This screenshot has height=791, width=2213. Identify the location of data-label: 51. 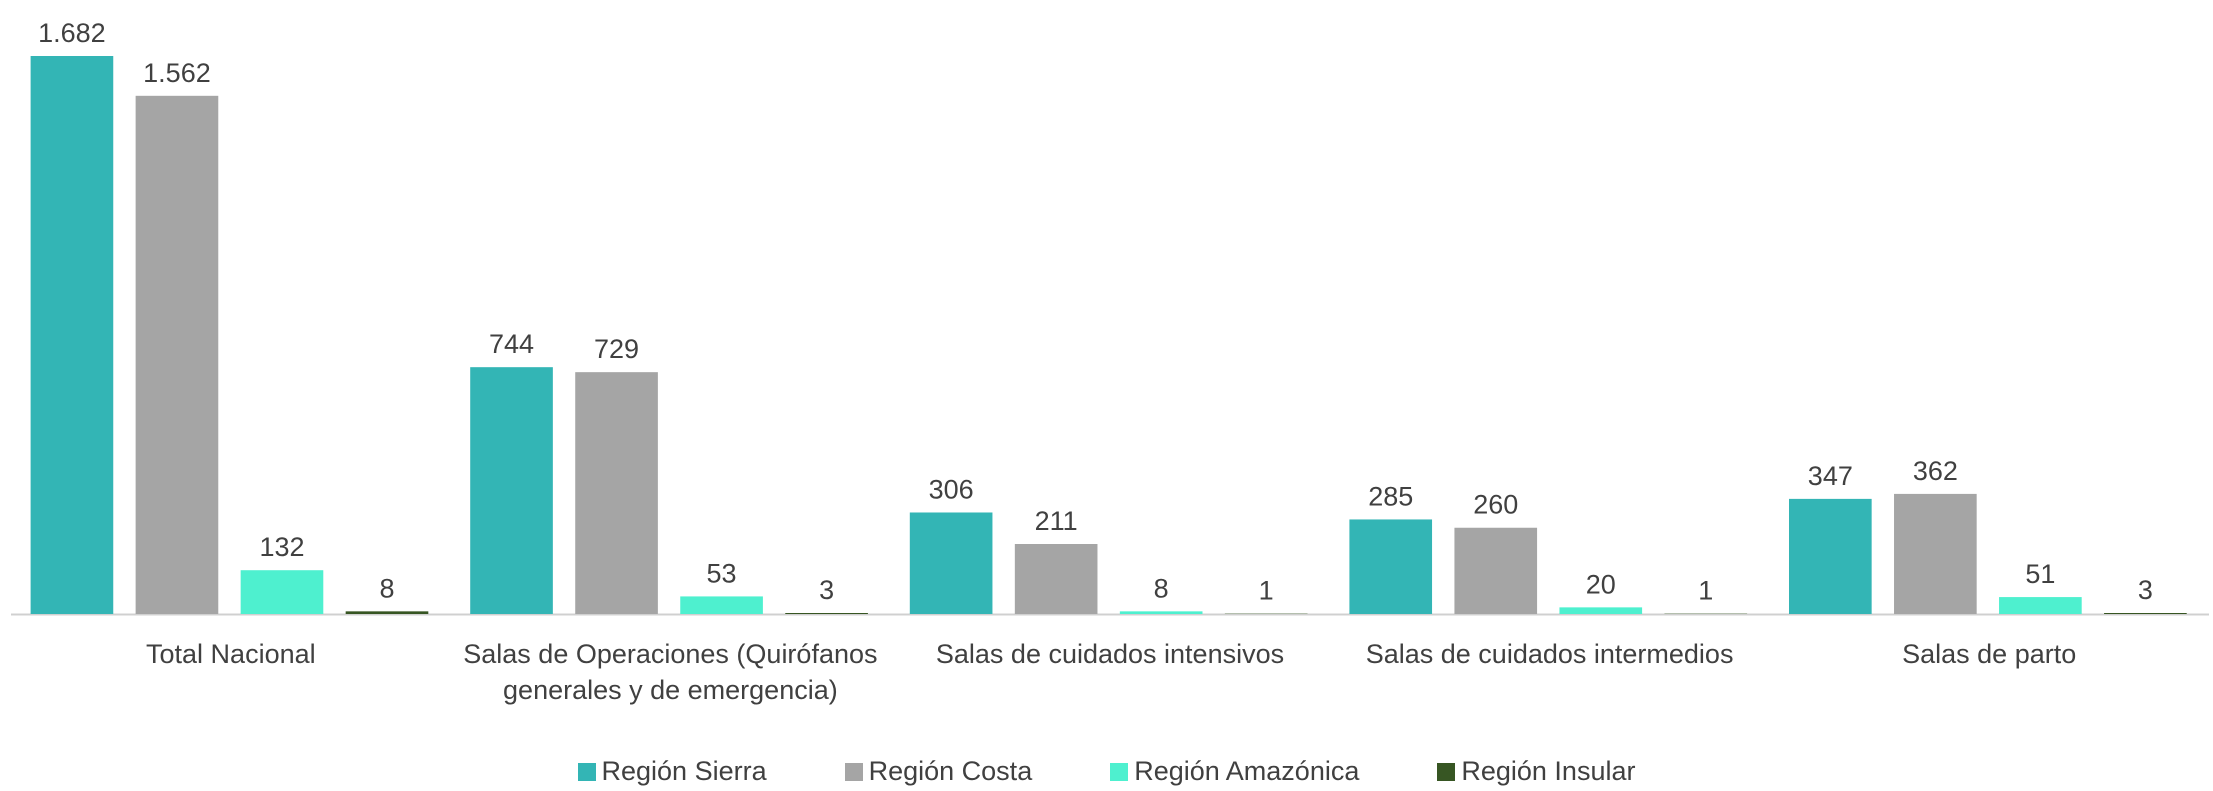
(2040, 574).